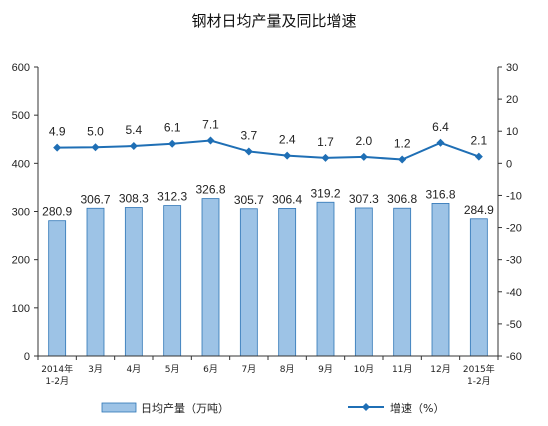 This screenshot has height=426, width=548. Describe the element at coordinates (512, 68) in the screenshot. I see `right-tick-label: 30` at that location.